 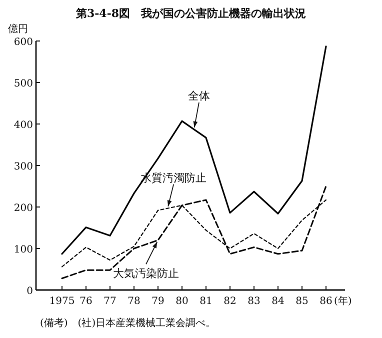 What do you see at coordinates (326, 301) in the screenshot?
I see `x-tick-label: 86` at bounding box center [326, 301].